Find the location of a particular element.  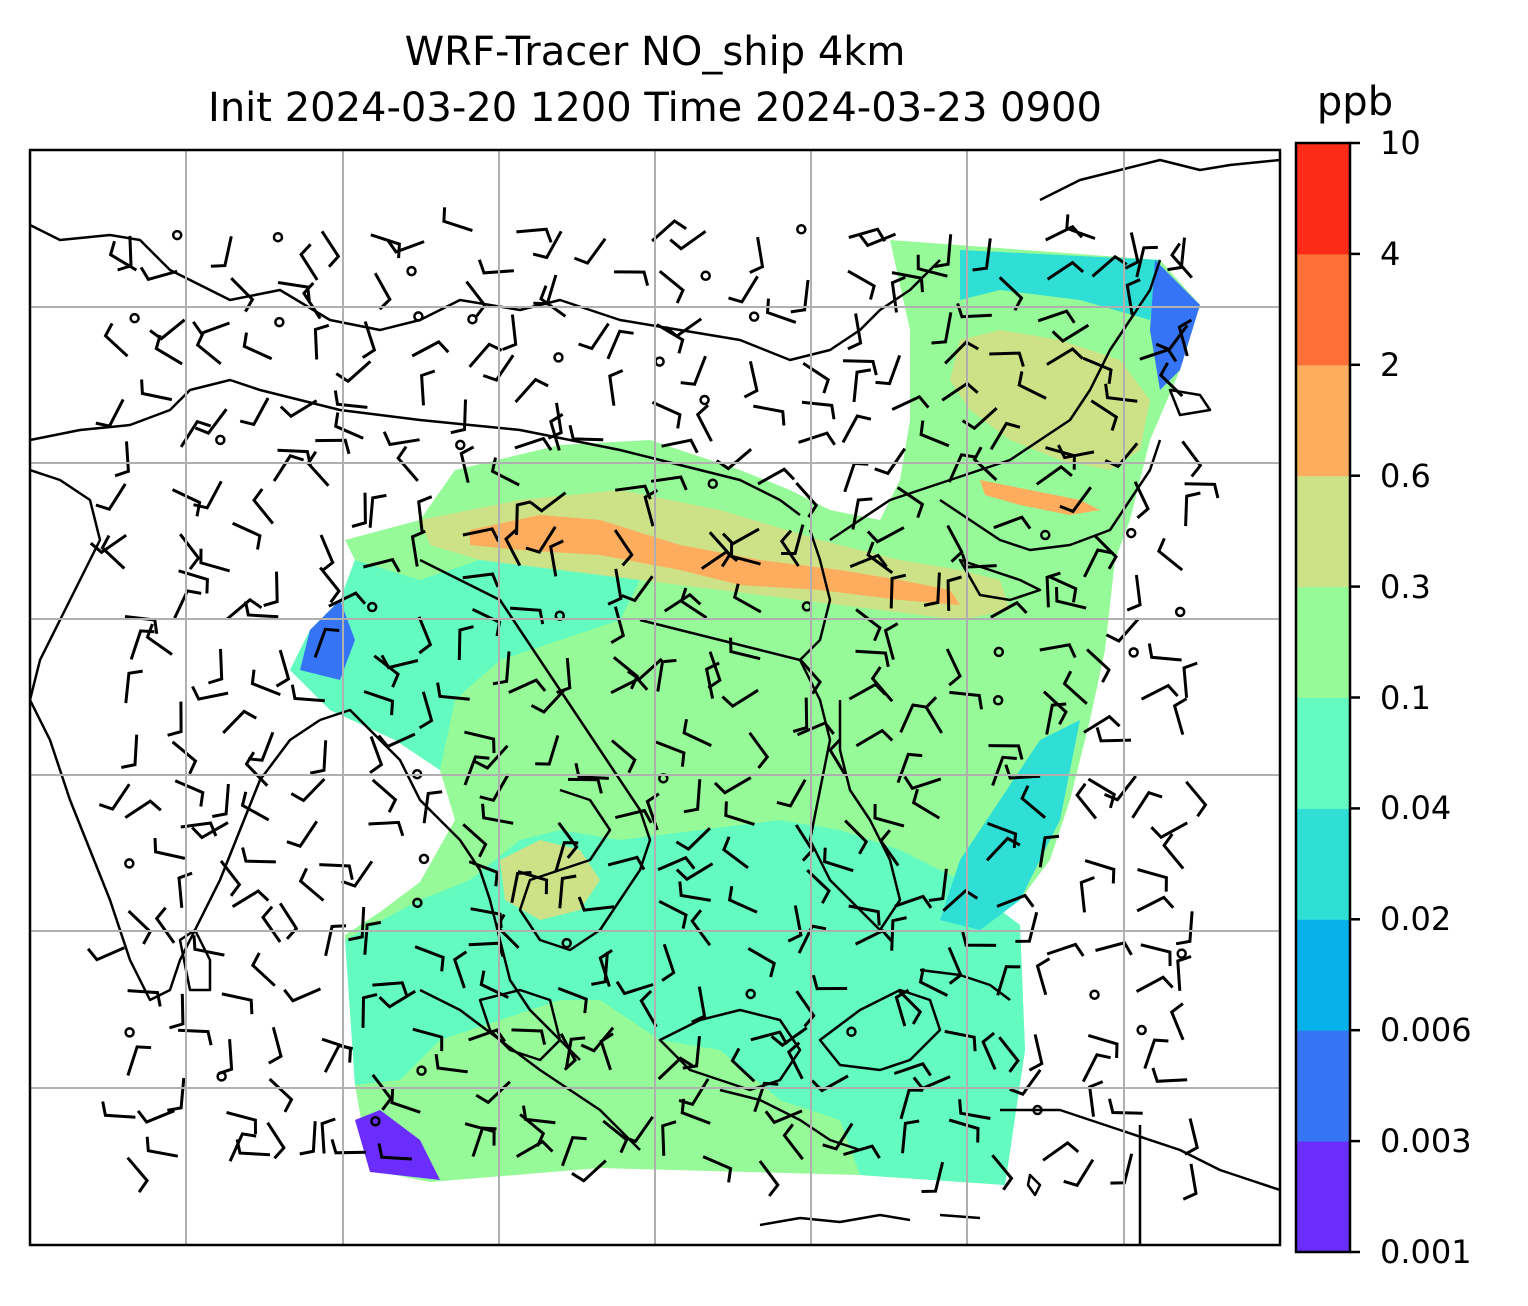

colorbar-tick-label: 0.6 is located at coordinates (1405, 475).